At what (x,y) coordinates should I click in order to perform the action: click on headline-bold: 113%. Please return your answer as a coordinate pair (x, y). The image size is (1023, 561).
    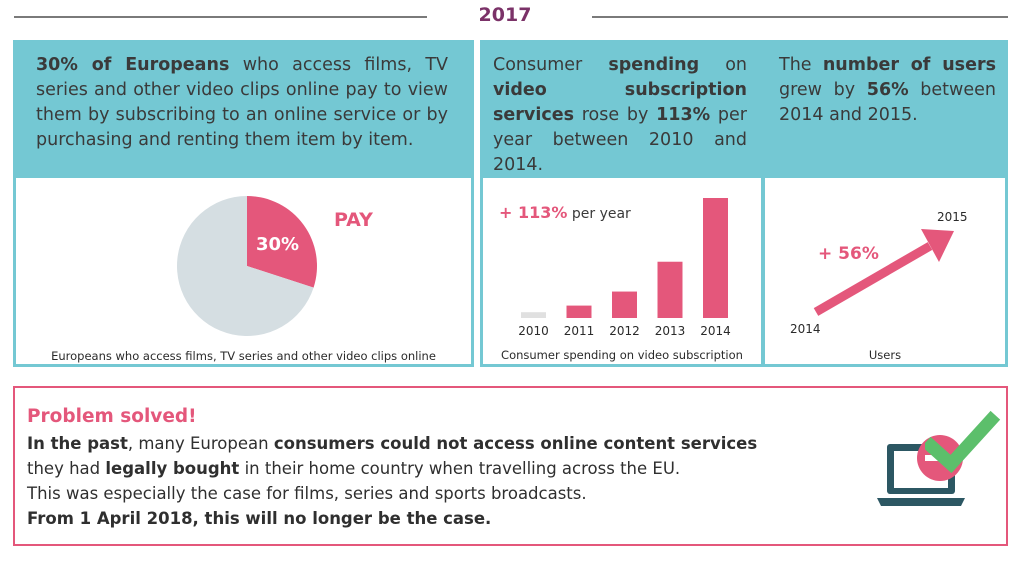
    Looking at the image, I should click on (683, 115).